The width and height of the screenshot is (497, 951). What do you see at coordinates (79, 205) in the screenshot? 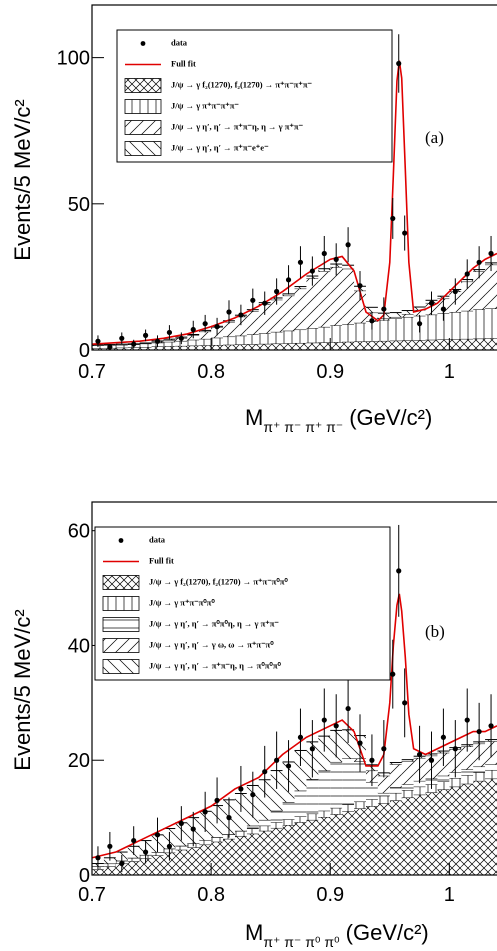
I see `y-tick-label: 50` at bounding box center [79, 205].